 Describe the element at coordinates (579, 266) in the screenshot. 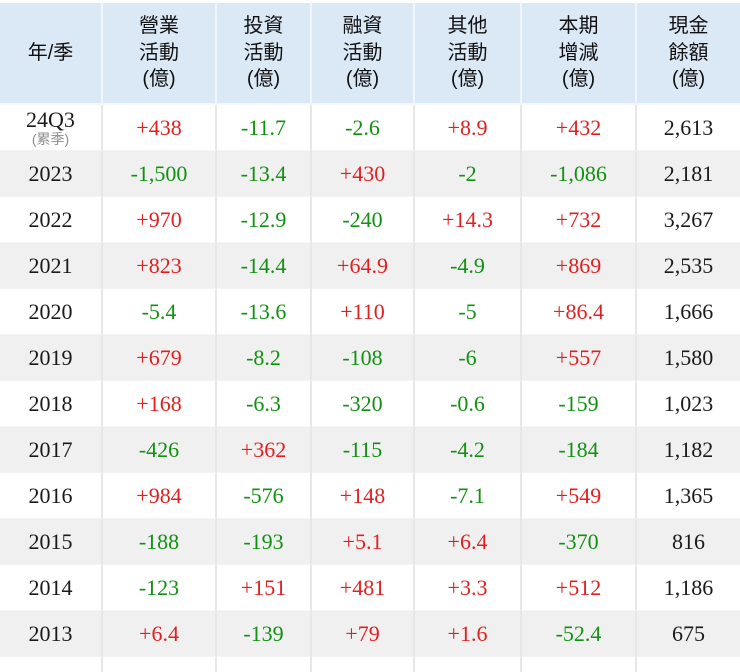

I see `value-cell-net-change: +869` at that location.